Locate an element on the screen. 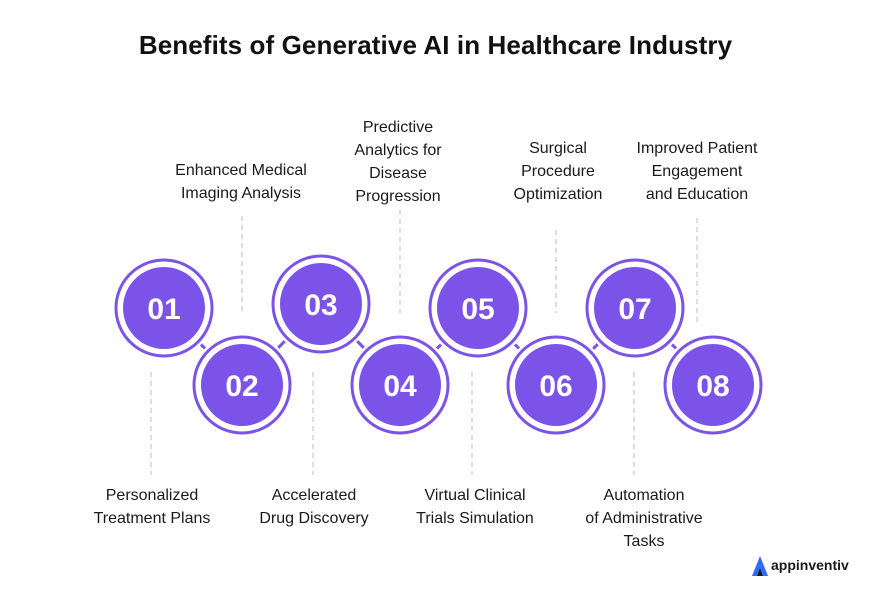  step-06: 06 is located at coordinates (556, 385).